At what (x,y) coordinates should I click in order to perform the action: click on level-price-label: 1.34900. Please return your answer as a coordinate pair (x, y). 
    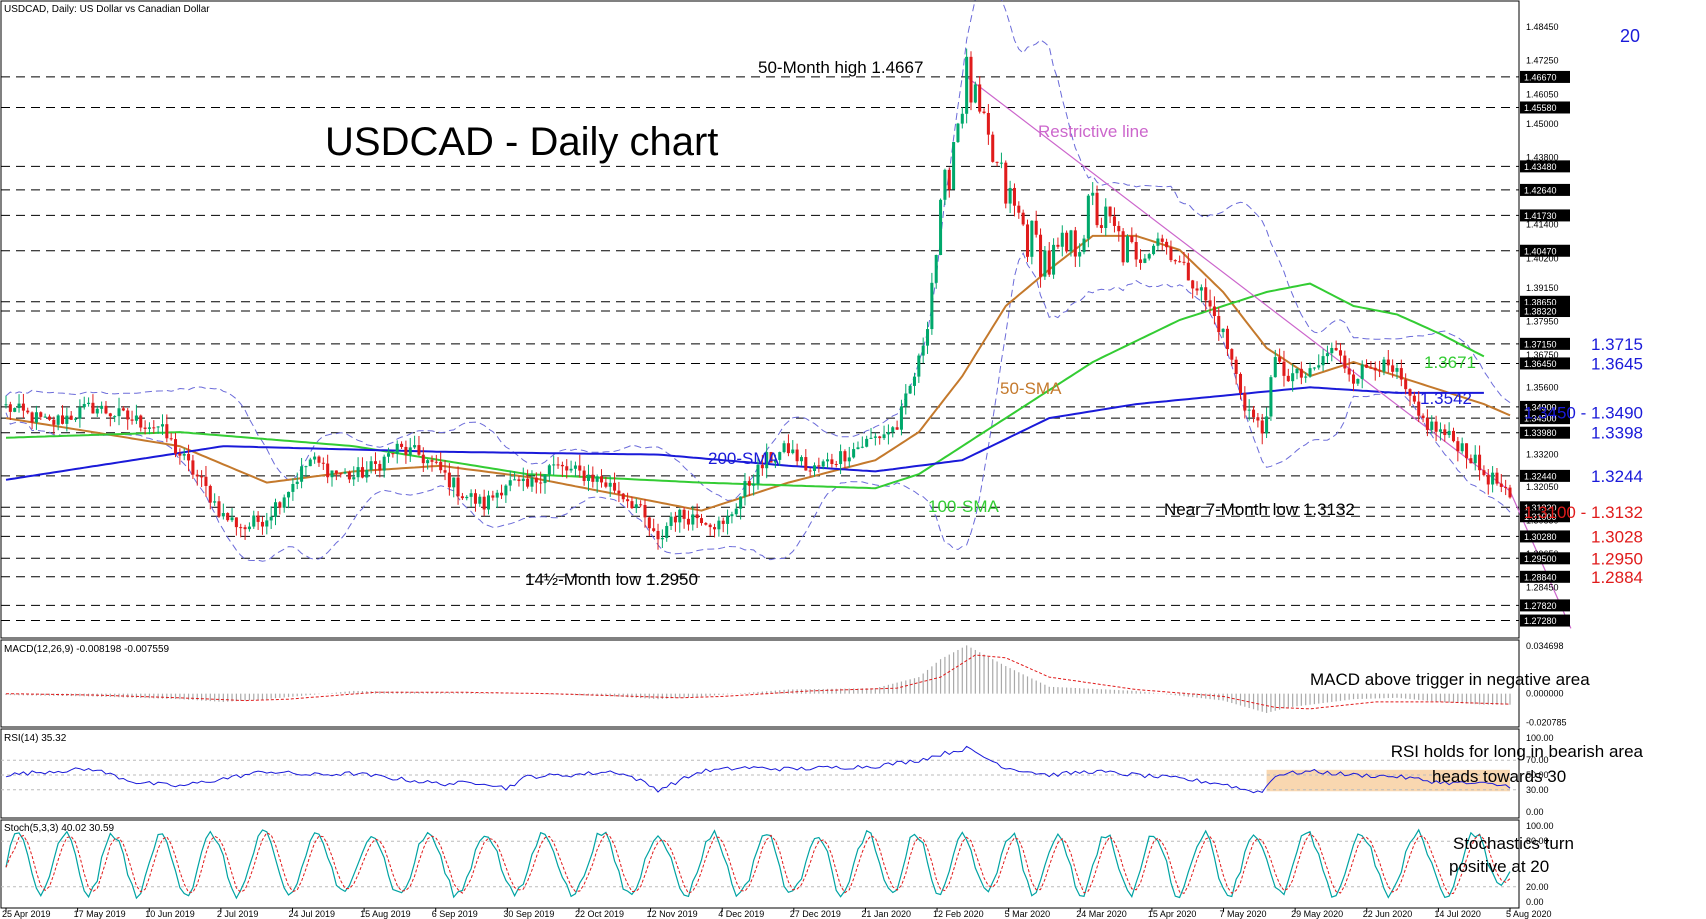
    Looking at the image, I should click on (1540, 407).